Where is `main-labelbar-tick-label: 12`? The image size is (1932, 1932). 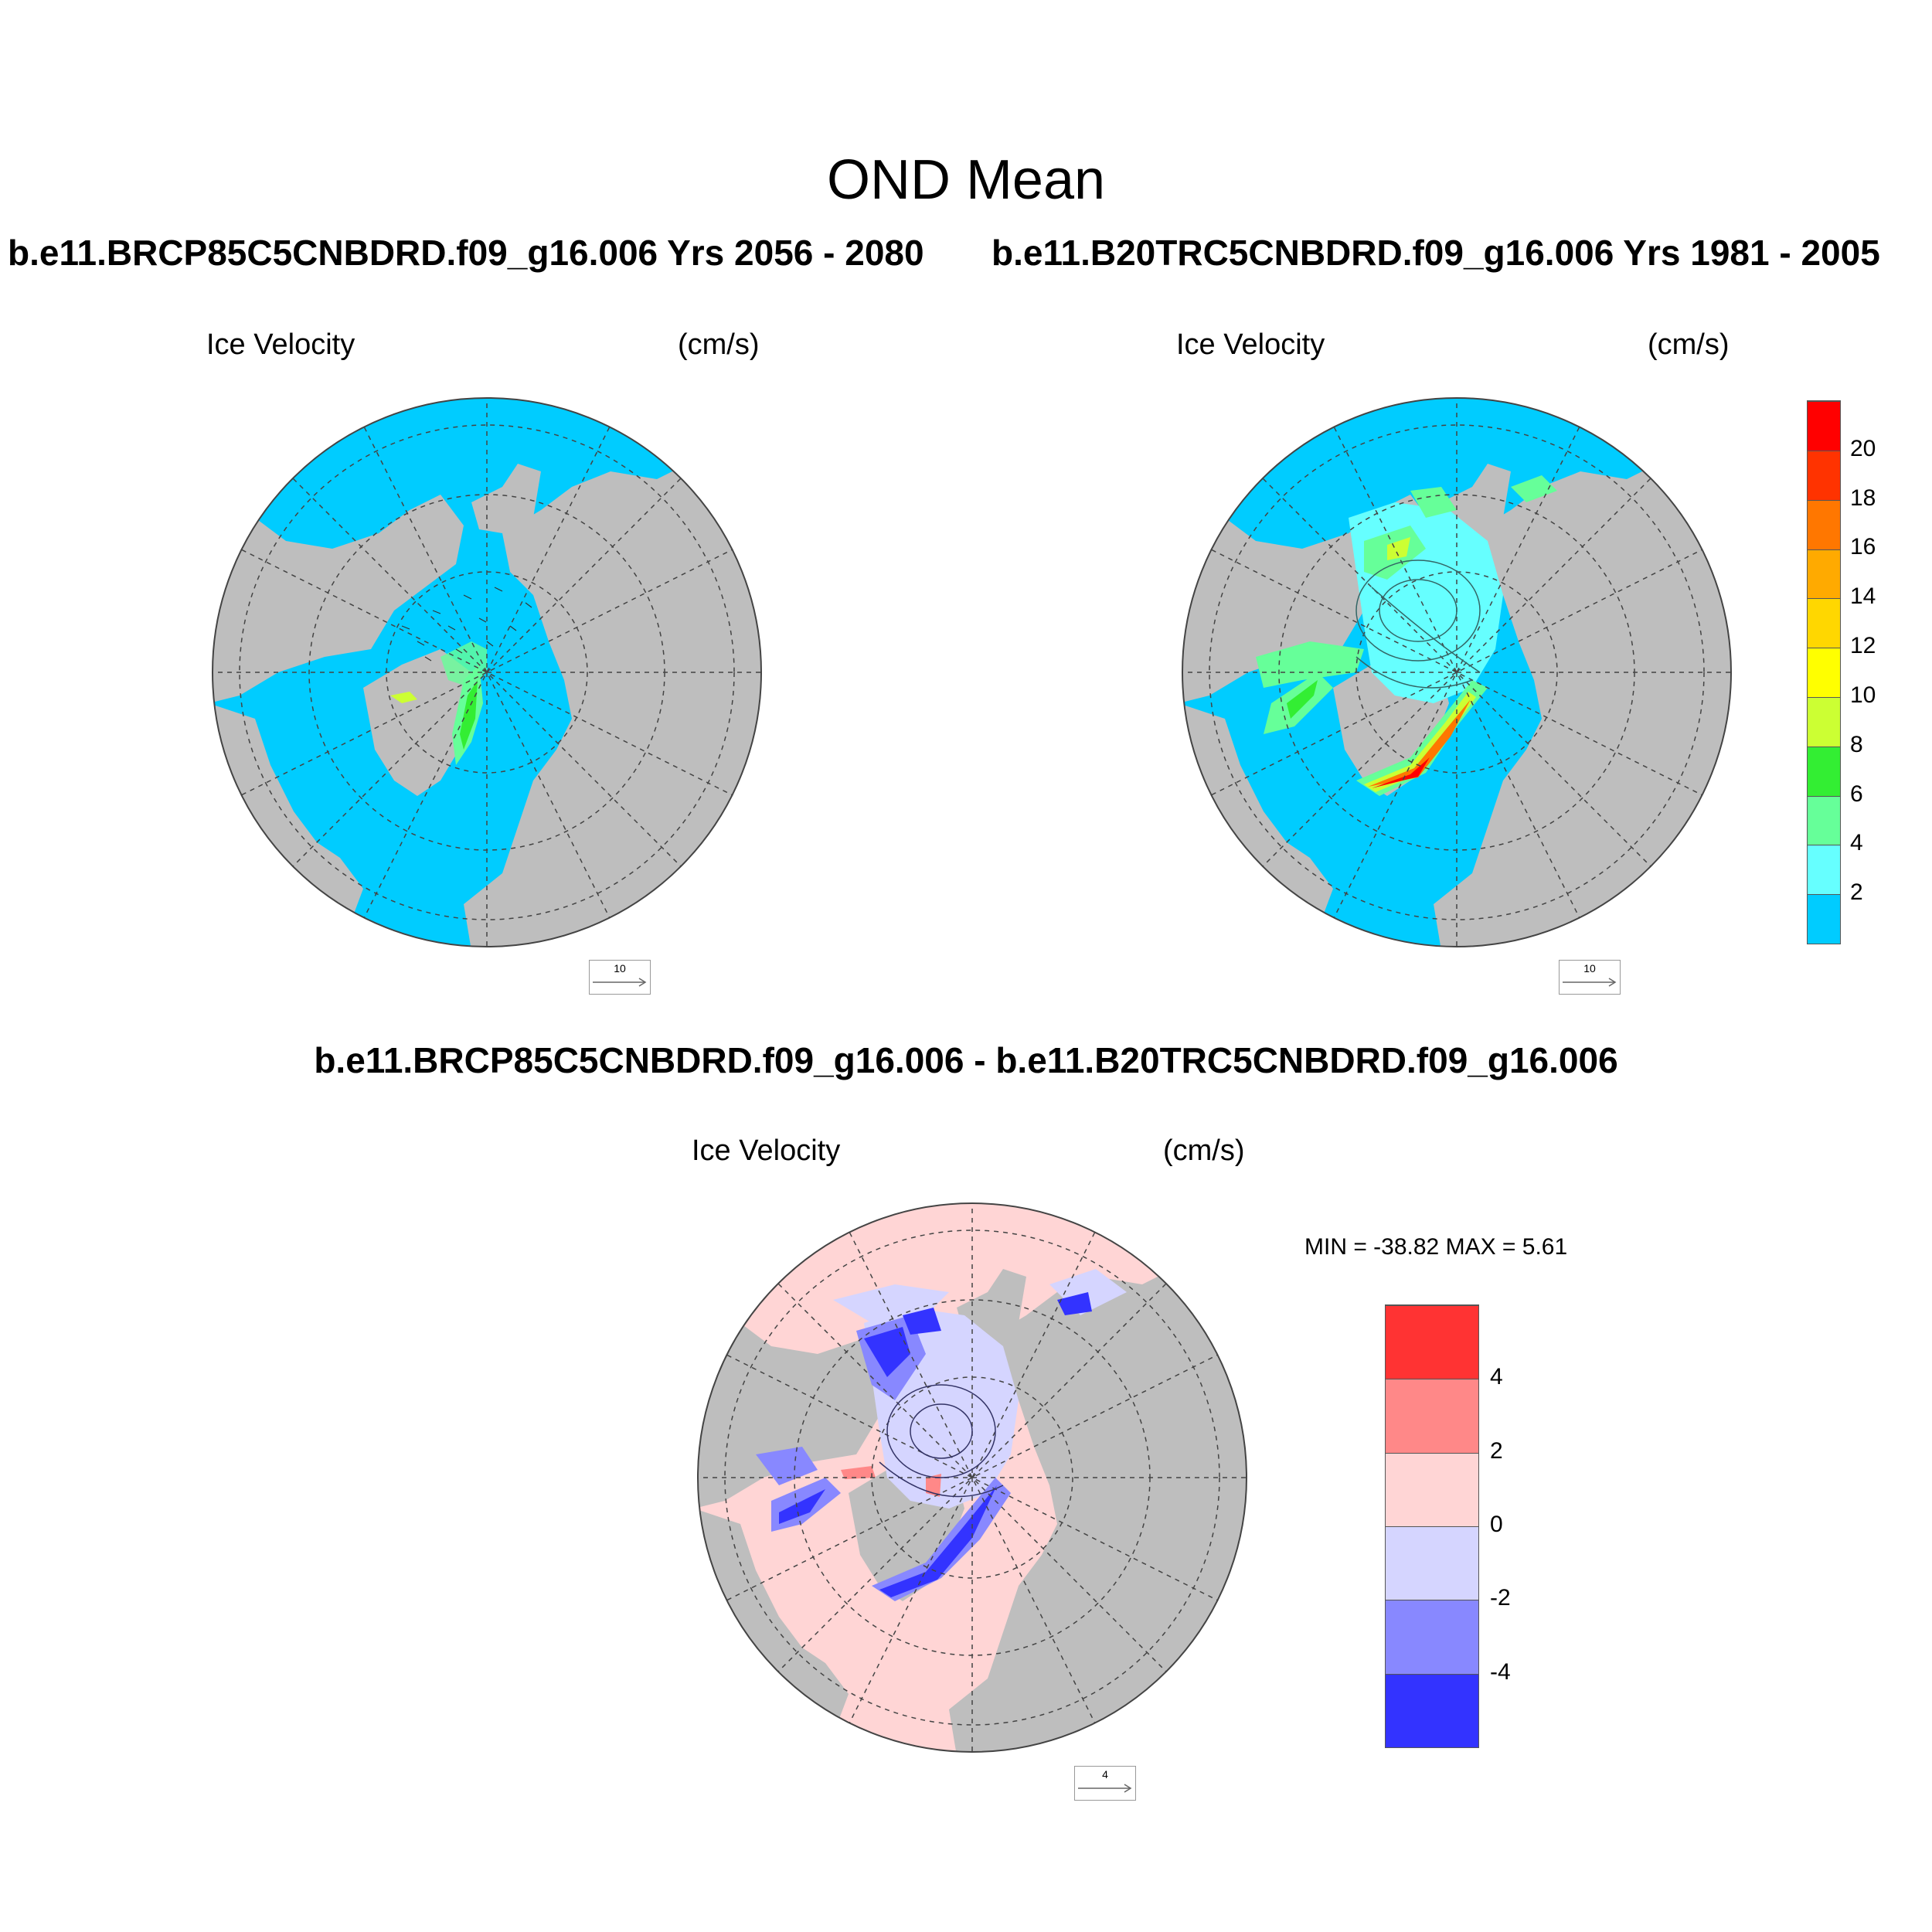 main-labelbar-tick-label: 12 is located at coordinates (1863, 646).